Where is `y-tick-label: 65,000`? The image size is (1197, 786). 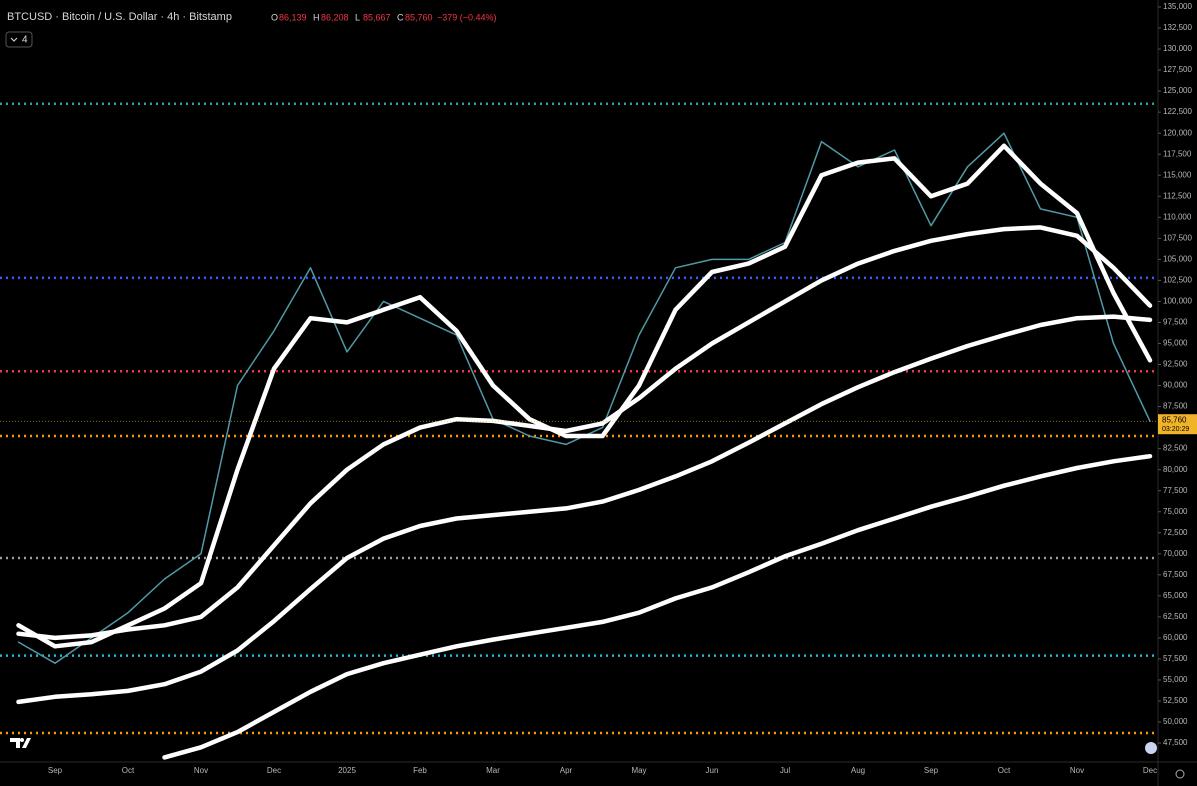 y-tick-label: 65,000 is located at coordinates (1175, 595).